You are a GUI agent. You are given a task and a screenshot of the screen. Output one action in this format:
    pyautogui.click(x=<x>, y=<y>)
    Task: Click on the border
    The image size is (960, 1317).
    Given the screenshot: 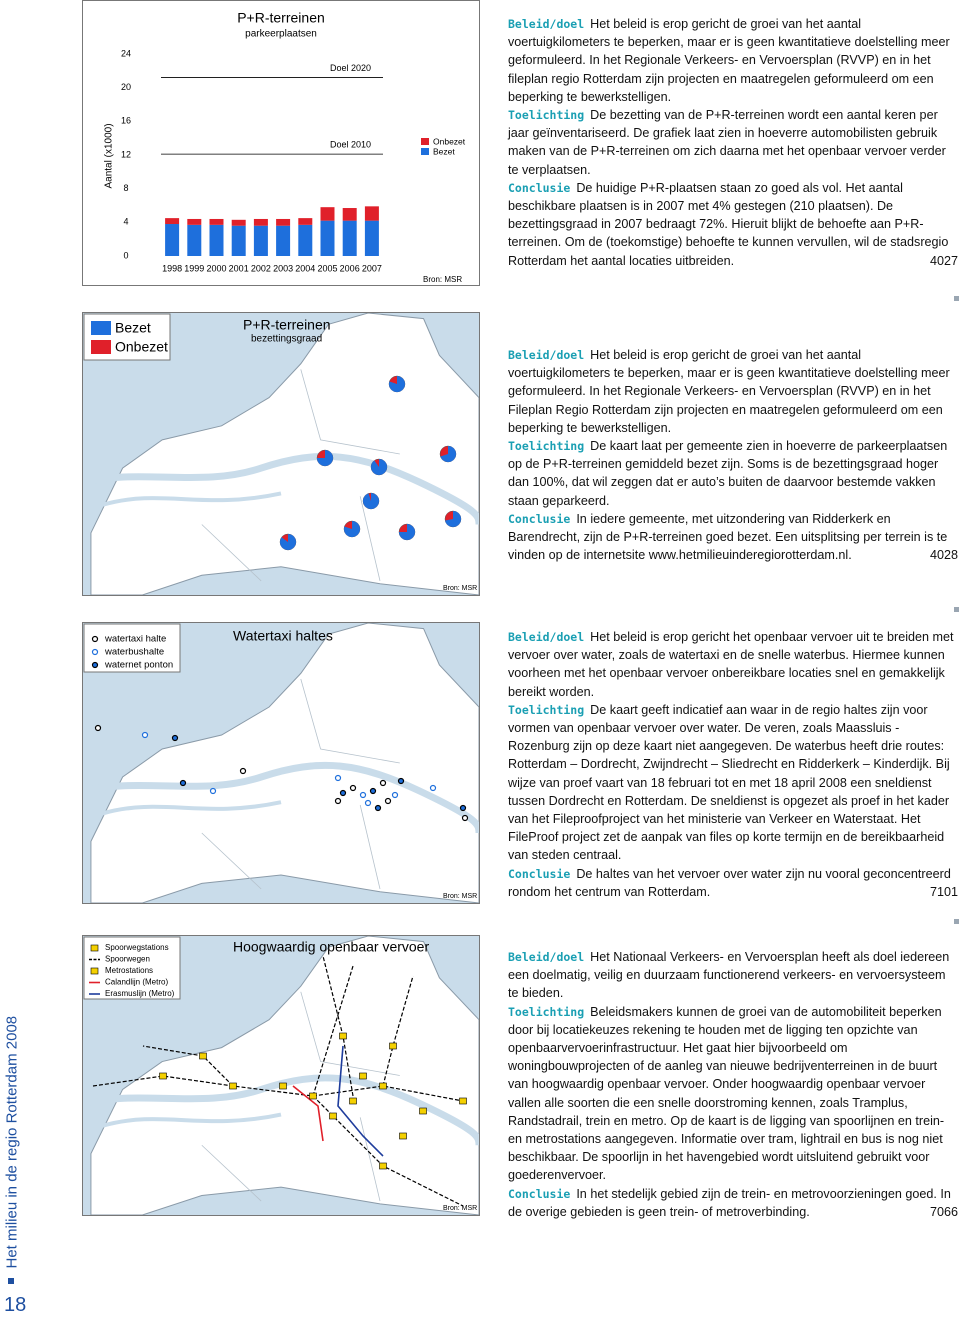 What is the action you would take?
    pyautogui.click(x=300, y=784)
    